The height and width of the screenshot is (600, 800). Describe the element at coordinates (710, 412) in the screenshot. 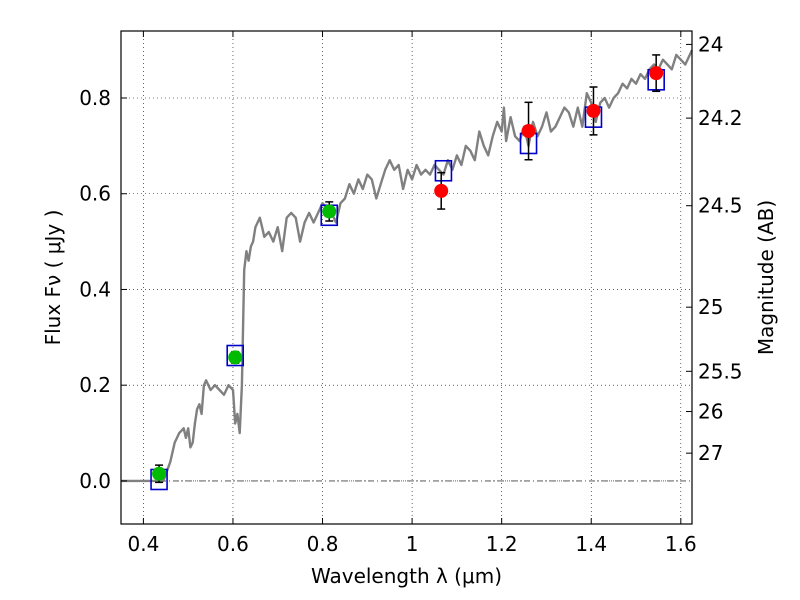

I see `right-tick-label: 26` at that location.